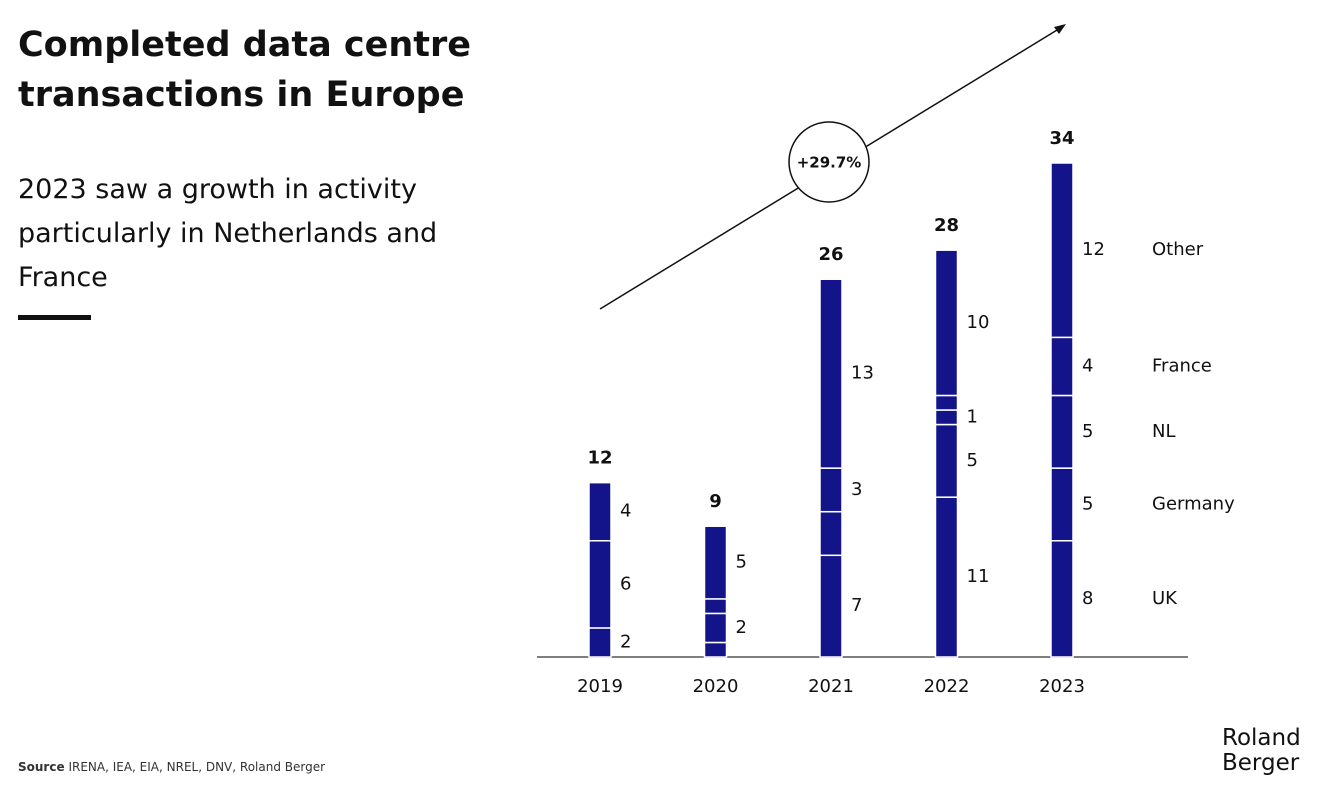  Describe the element at coordinates (946, 225) in the screenshot. I see `total-label: 28` at that location.